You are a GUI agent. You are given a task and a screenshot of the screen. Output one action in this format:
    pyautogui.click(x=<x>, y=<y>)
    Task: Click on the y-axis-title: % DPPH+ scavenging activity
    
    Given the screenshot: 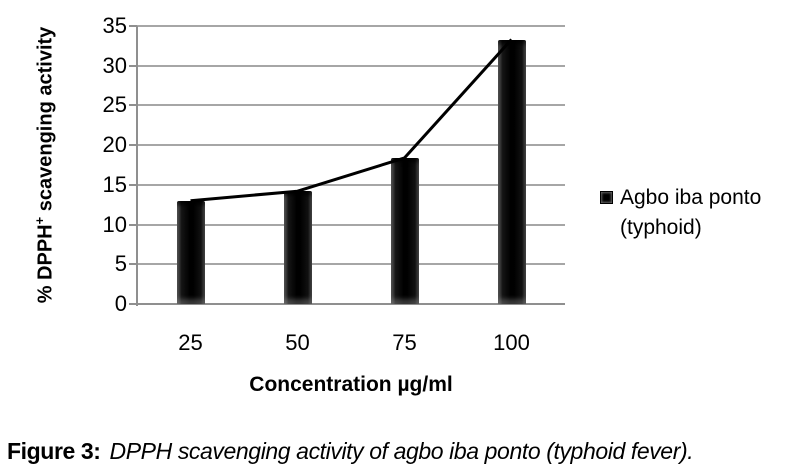 What is the action you would take?
    pyautogui.click(x=42, y=165)
    